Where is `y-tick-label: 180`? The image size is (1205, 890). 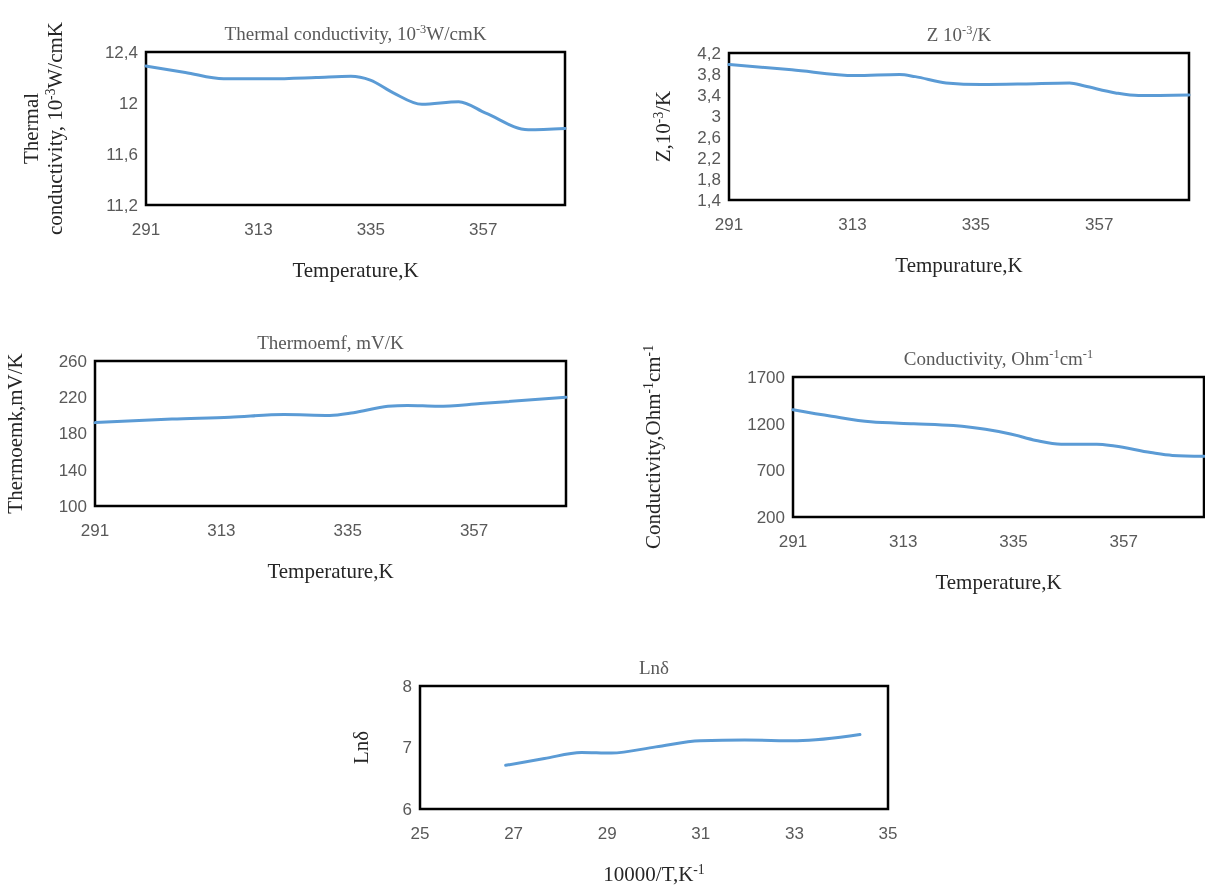 y-tick-label: 180 is located at coordinates (72, 434).